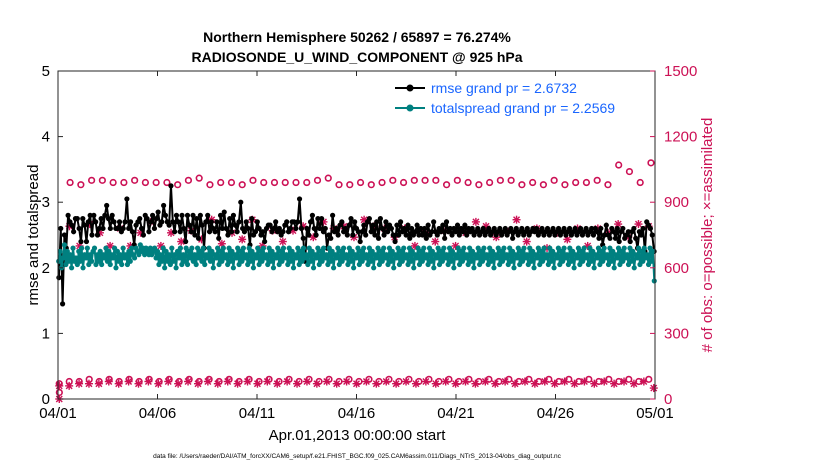 The height and width of the screenshot is (470, 830). Describe the element at coordinates (680, 137) in the screenshot. I see `y-tick-label-right: 1200` at that location.